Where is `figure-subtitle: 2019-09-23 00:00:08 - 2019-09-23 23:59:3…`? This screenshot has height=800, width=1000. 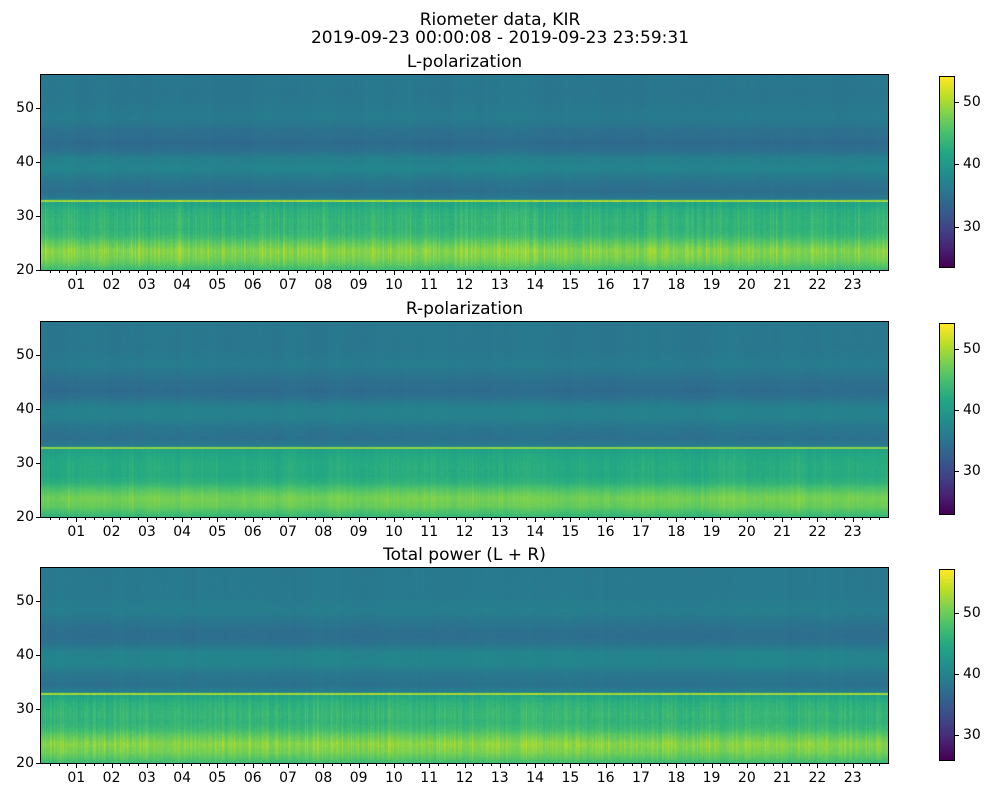 figure-subtitle: 2019-09-23 00:00:08 - 2019-09-23 23:59:3… is located at coordinates (500, 38).